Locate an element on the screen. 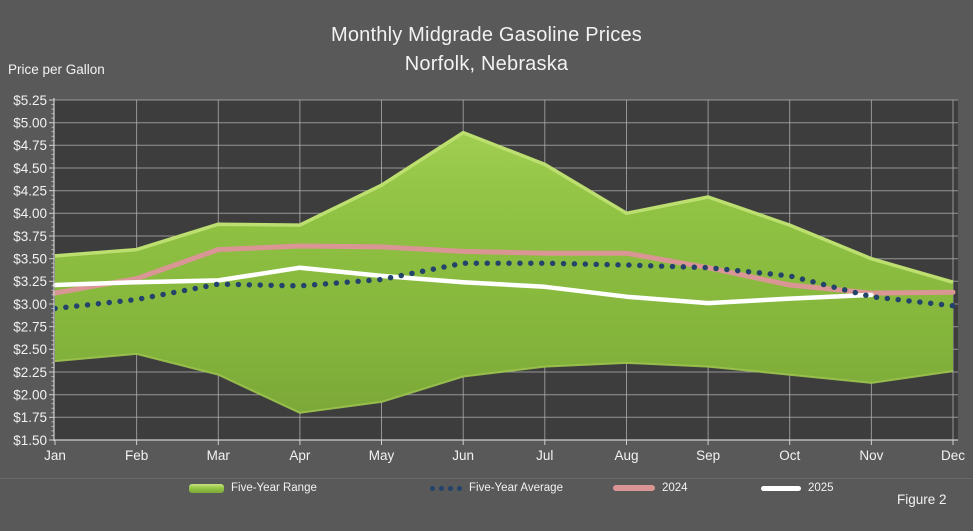 The height and width of the screenshot is (531, 973). y-tick-label: $5.25 is located at coordinates (30, 100).